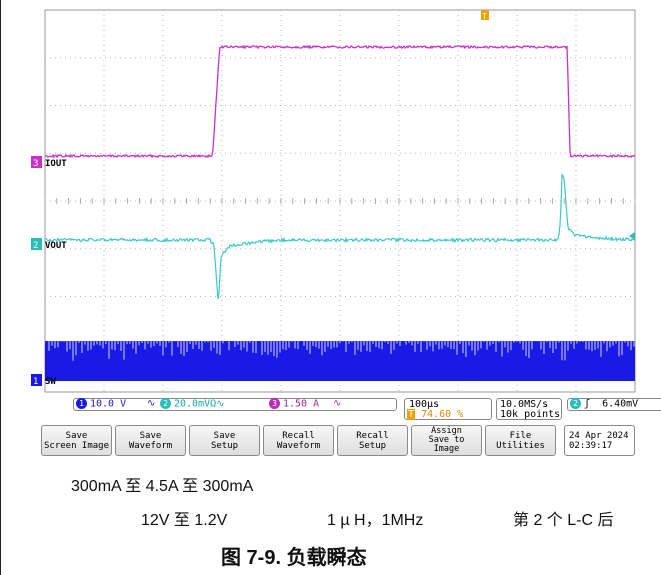  I want to click on trigger-position: T 74.60 %, so click(435, 414).